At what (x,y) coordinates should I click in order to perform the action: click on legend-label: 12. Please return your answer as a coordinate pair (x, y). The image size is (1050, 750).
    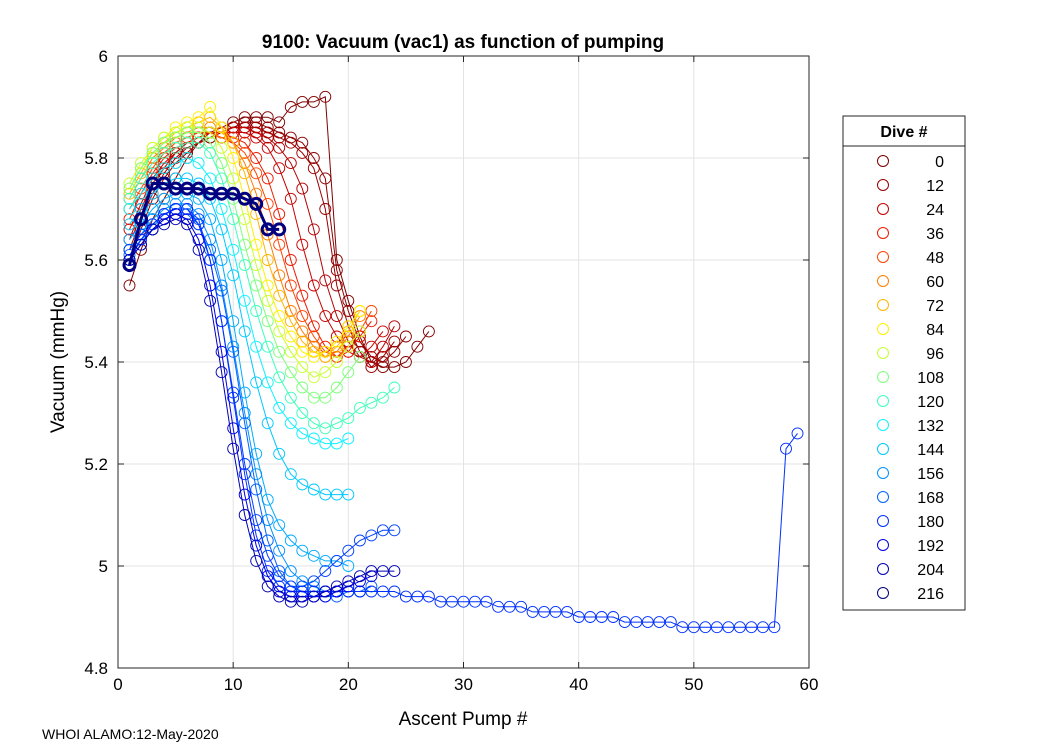
    Looking at the image, I should click on (935, 186).